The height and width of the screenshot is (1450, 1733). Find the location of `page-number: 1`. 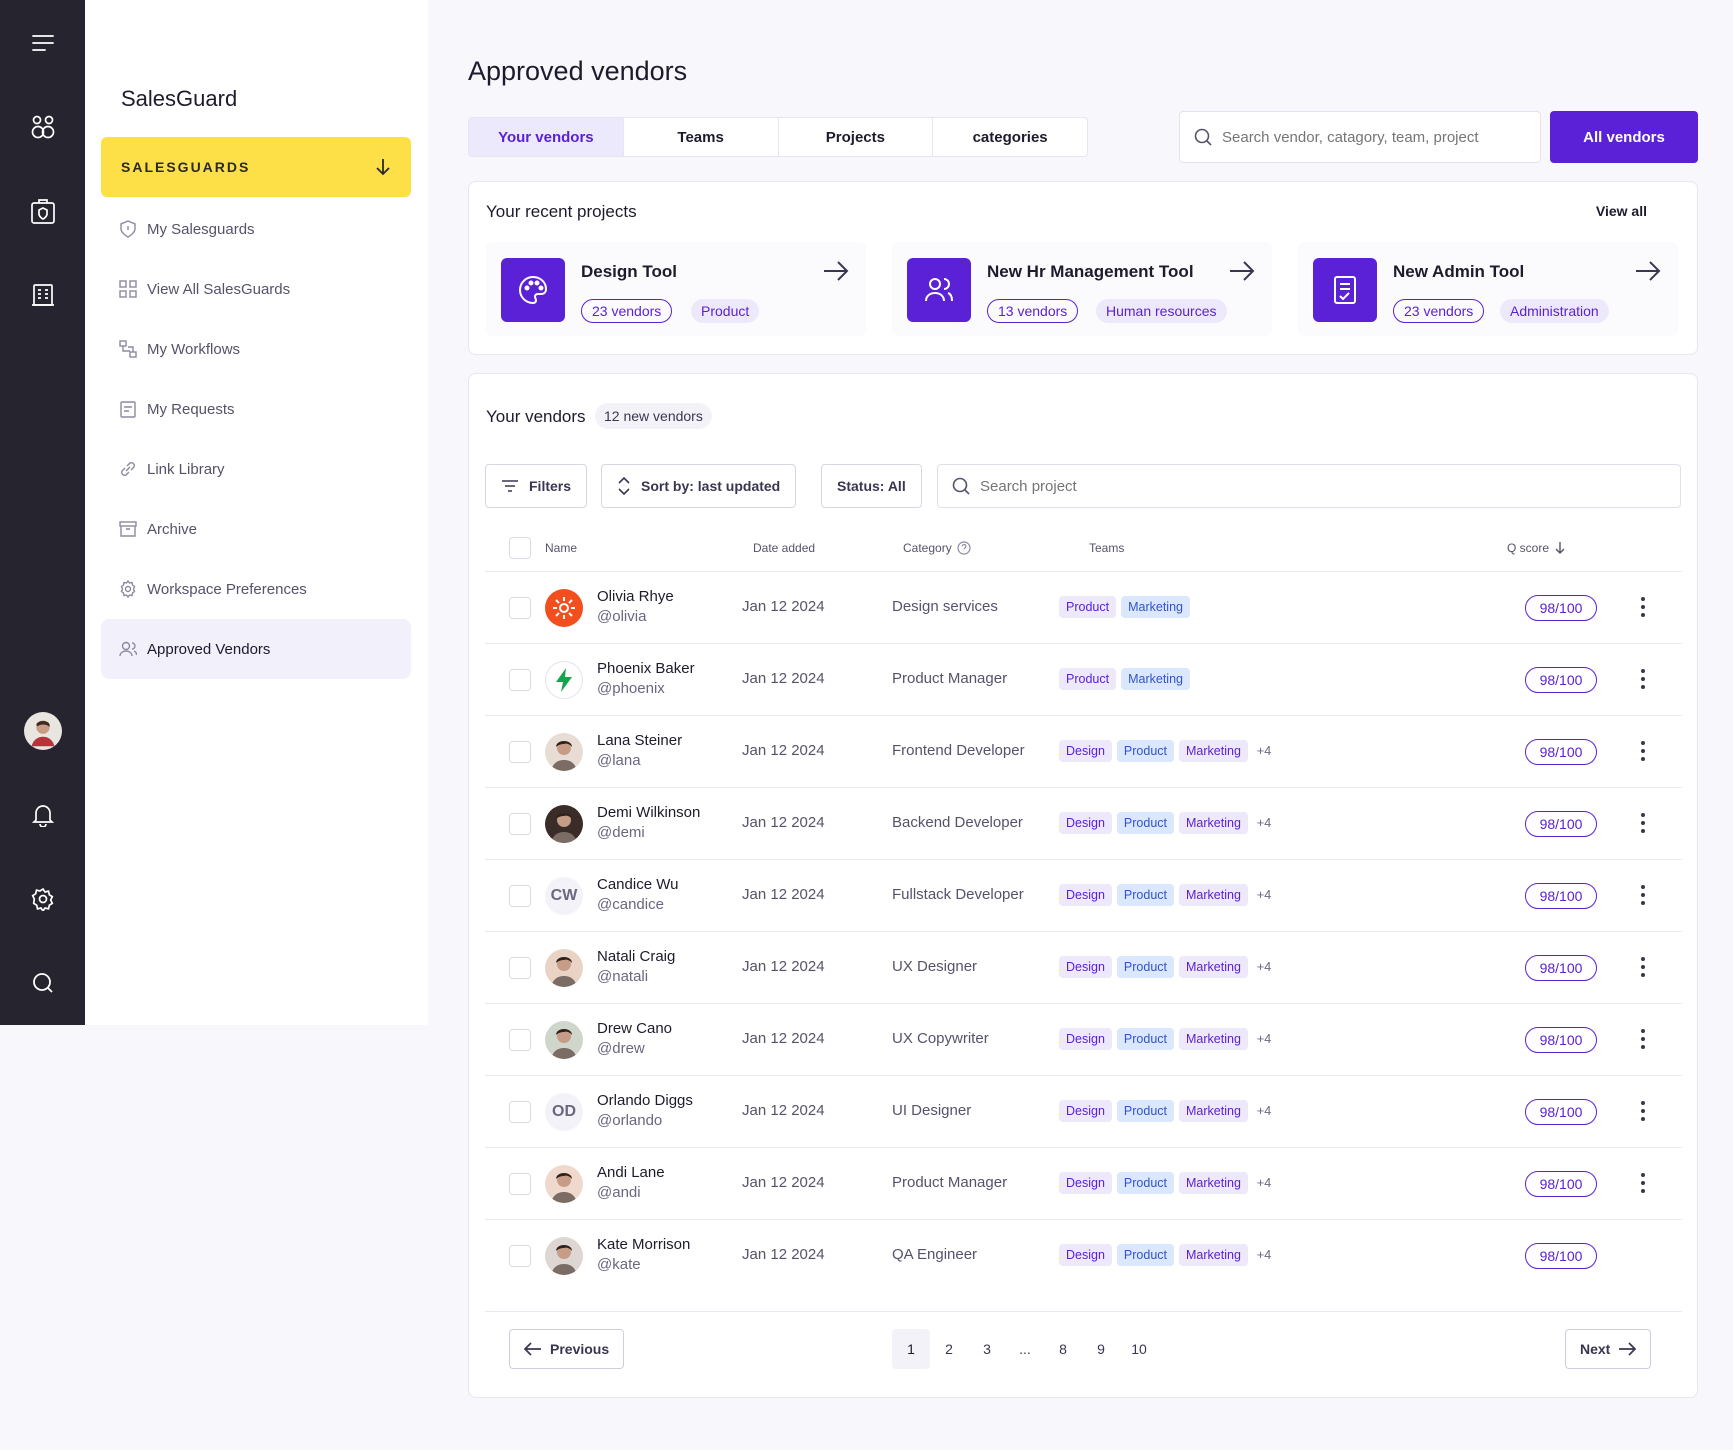

page-number: 1 is located at coordinates (911, 1349).